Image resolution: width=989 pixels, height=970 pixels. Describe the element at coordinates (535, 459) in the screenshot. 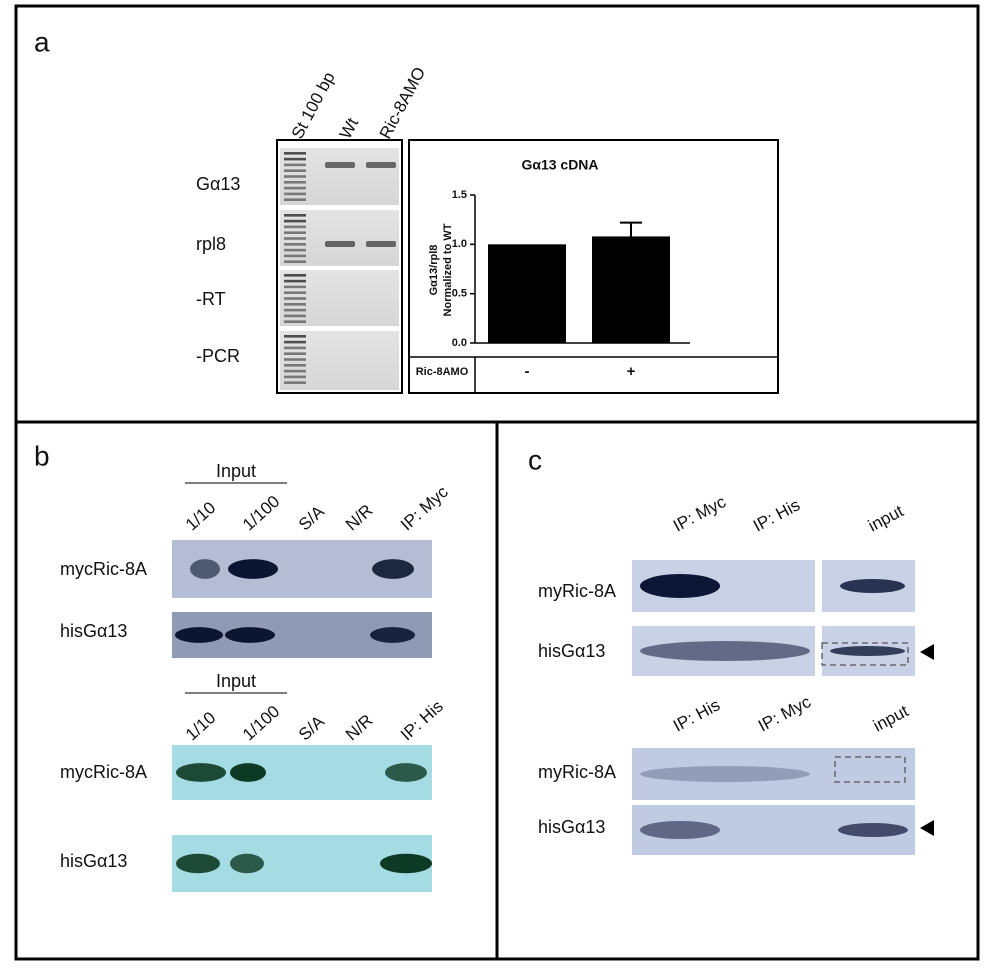

I see `panel-label: c` at that location.